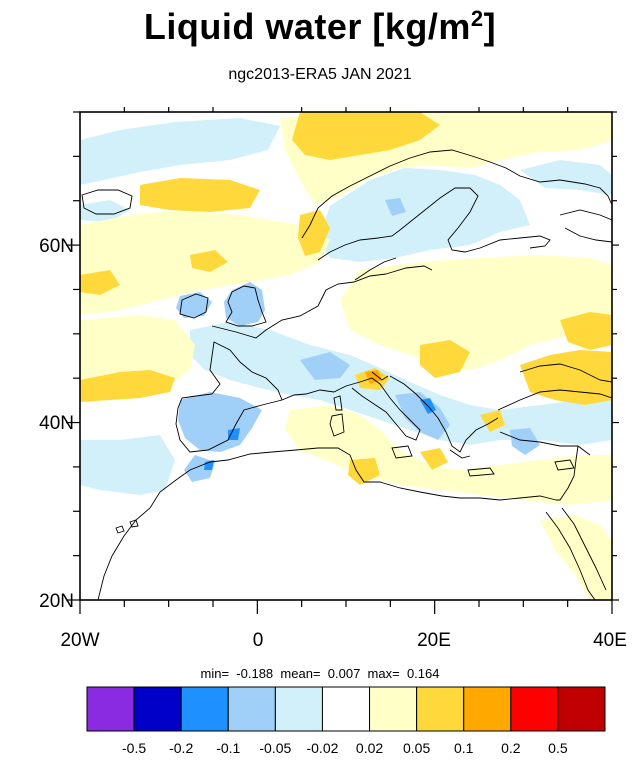 Image resolution: width=640 pixels, height=765 pixels. Describe the element at coordinates (56, 601) in the screenshot. I see `y-tick-label: 20N` at that location.